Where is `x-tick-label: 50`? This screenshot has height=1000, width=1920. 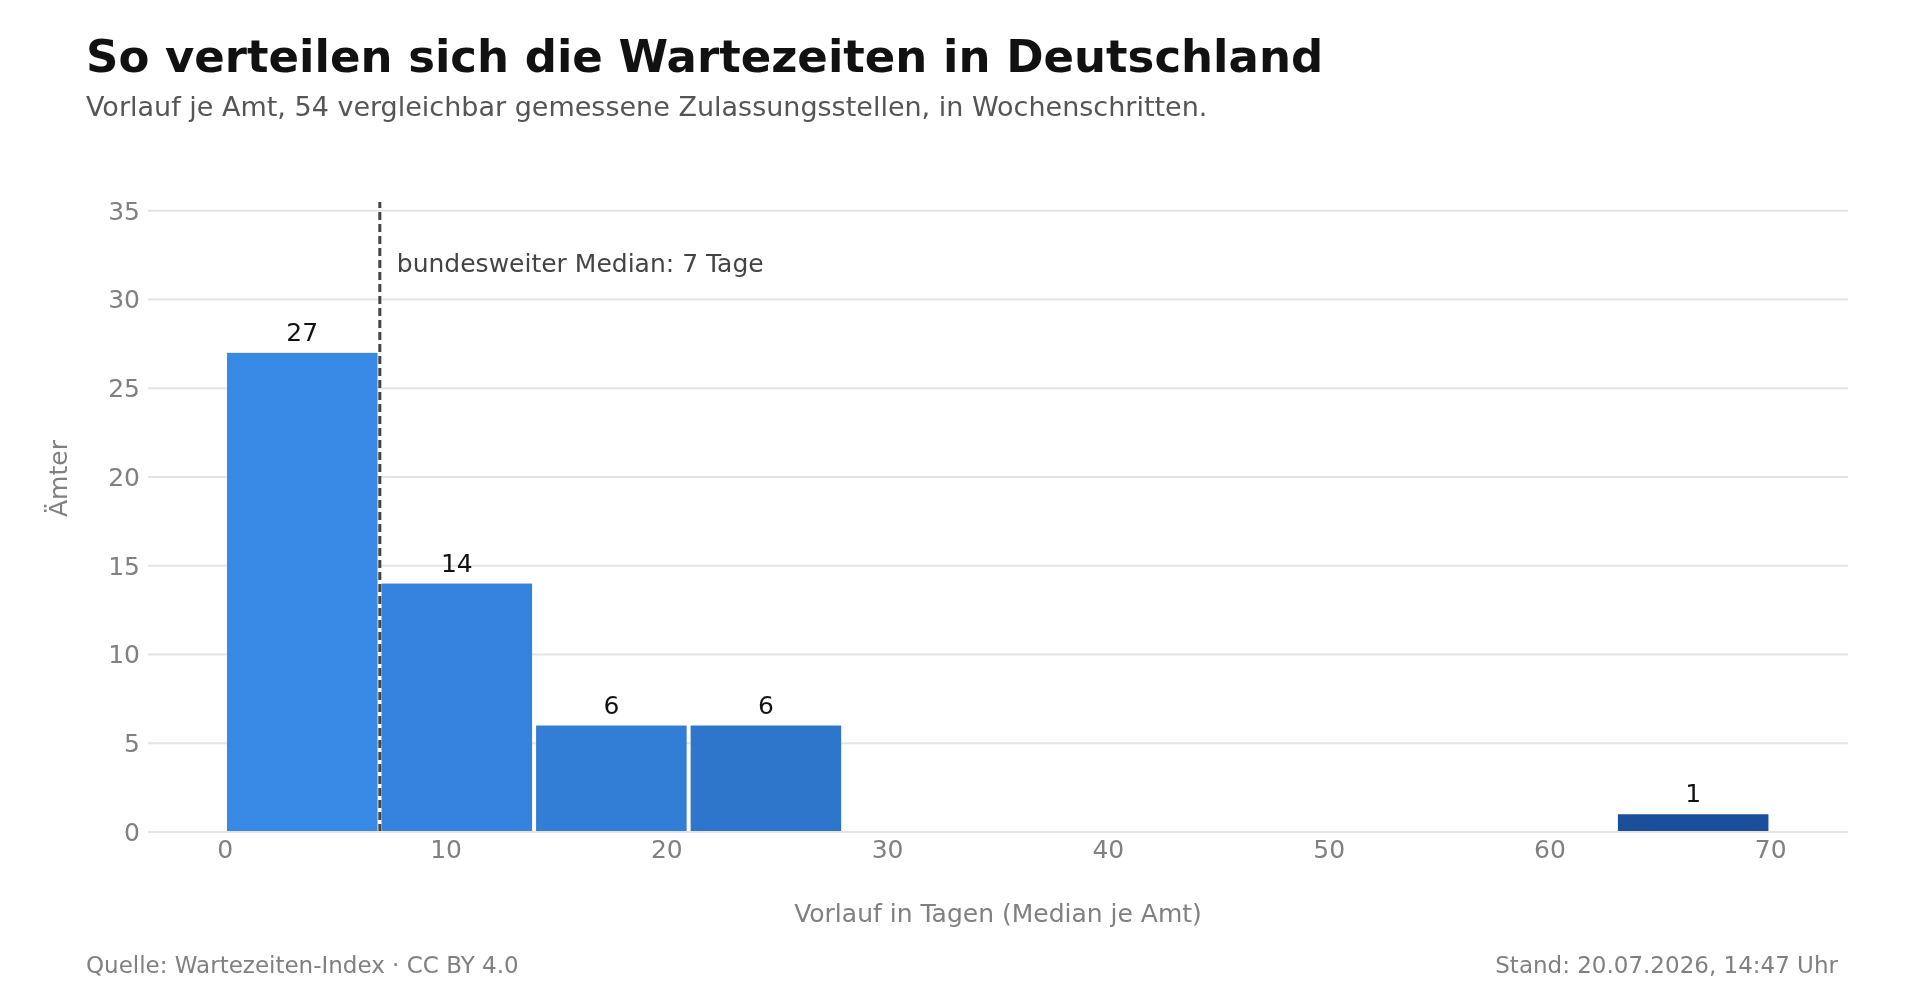 x-tick-label: 50 is located at coordinates (1329, 849).